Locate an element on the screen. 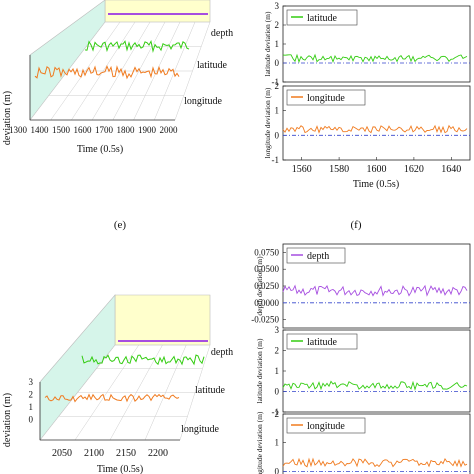 Image resolution: width=474 pixels, height=474 pixels. y-tick-label: 0.0250 is located at coordinates (266, 286).